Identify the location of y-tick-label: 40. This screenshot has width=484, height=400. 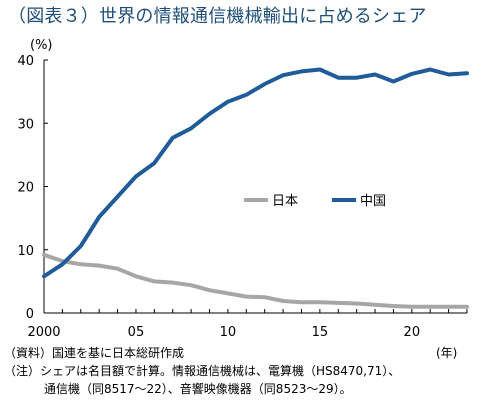
(25, 61).